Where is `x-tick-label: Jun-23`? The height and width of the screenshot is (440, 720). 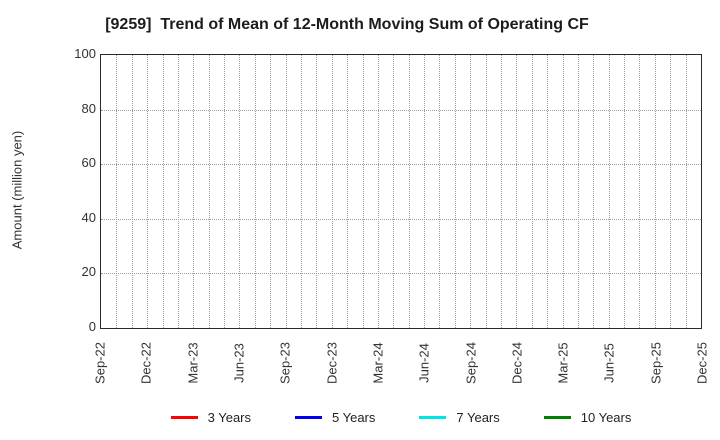
x-tick-label: Jun-23 is located at coordinates (239, 363).